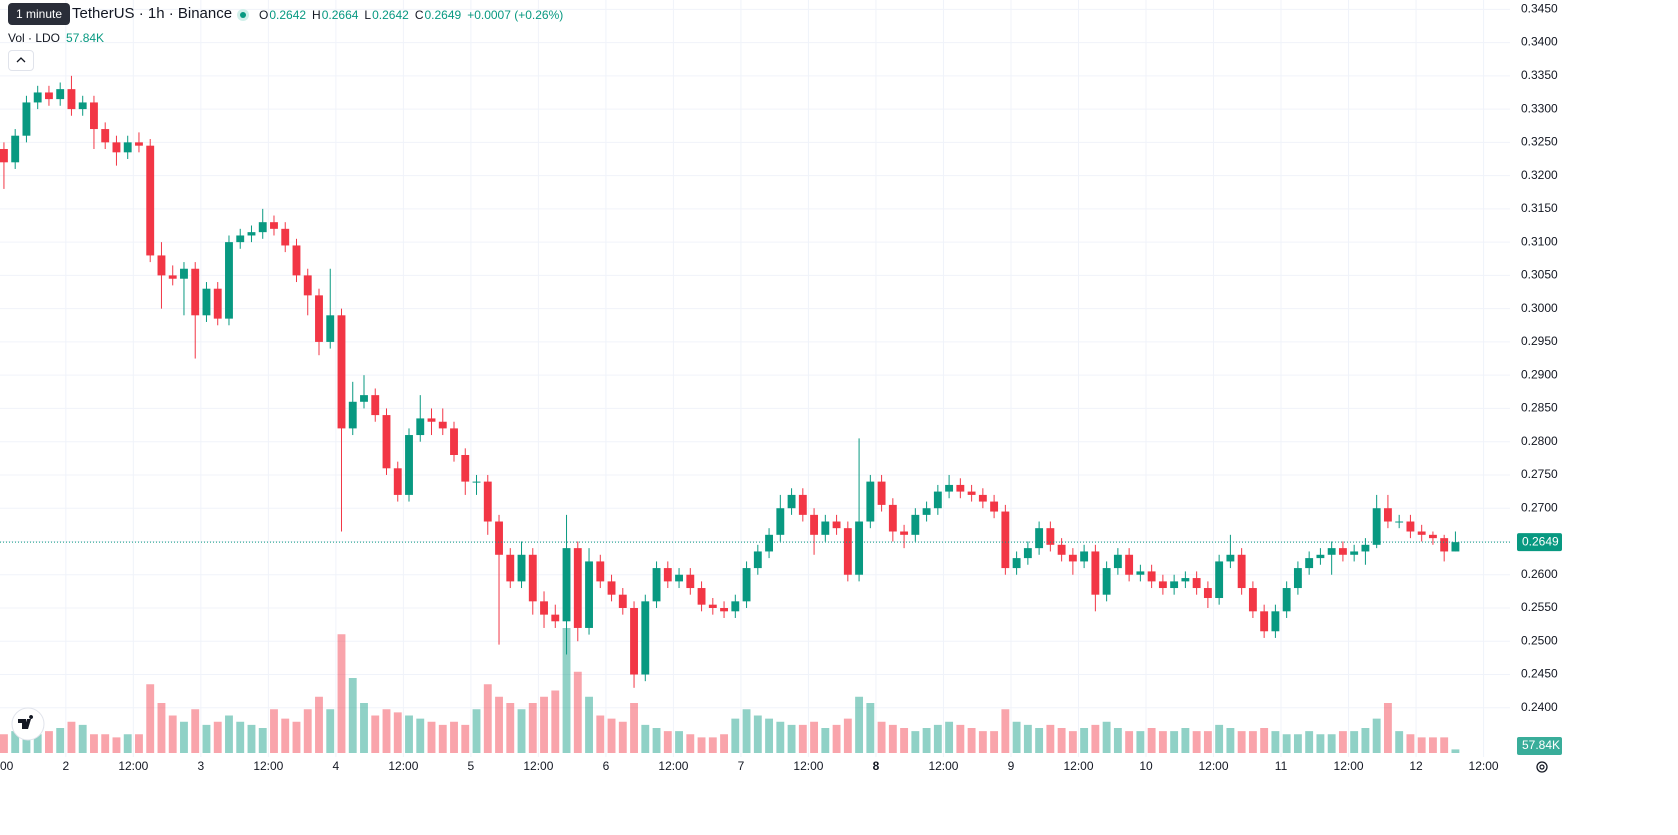 Image resolution: width=1678 pixels, height=835 pixels. I want to click on last-volume-label: 57.84K, so click(1541, 745).